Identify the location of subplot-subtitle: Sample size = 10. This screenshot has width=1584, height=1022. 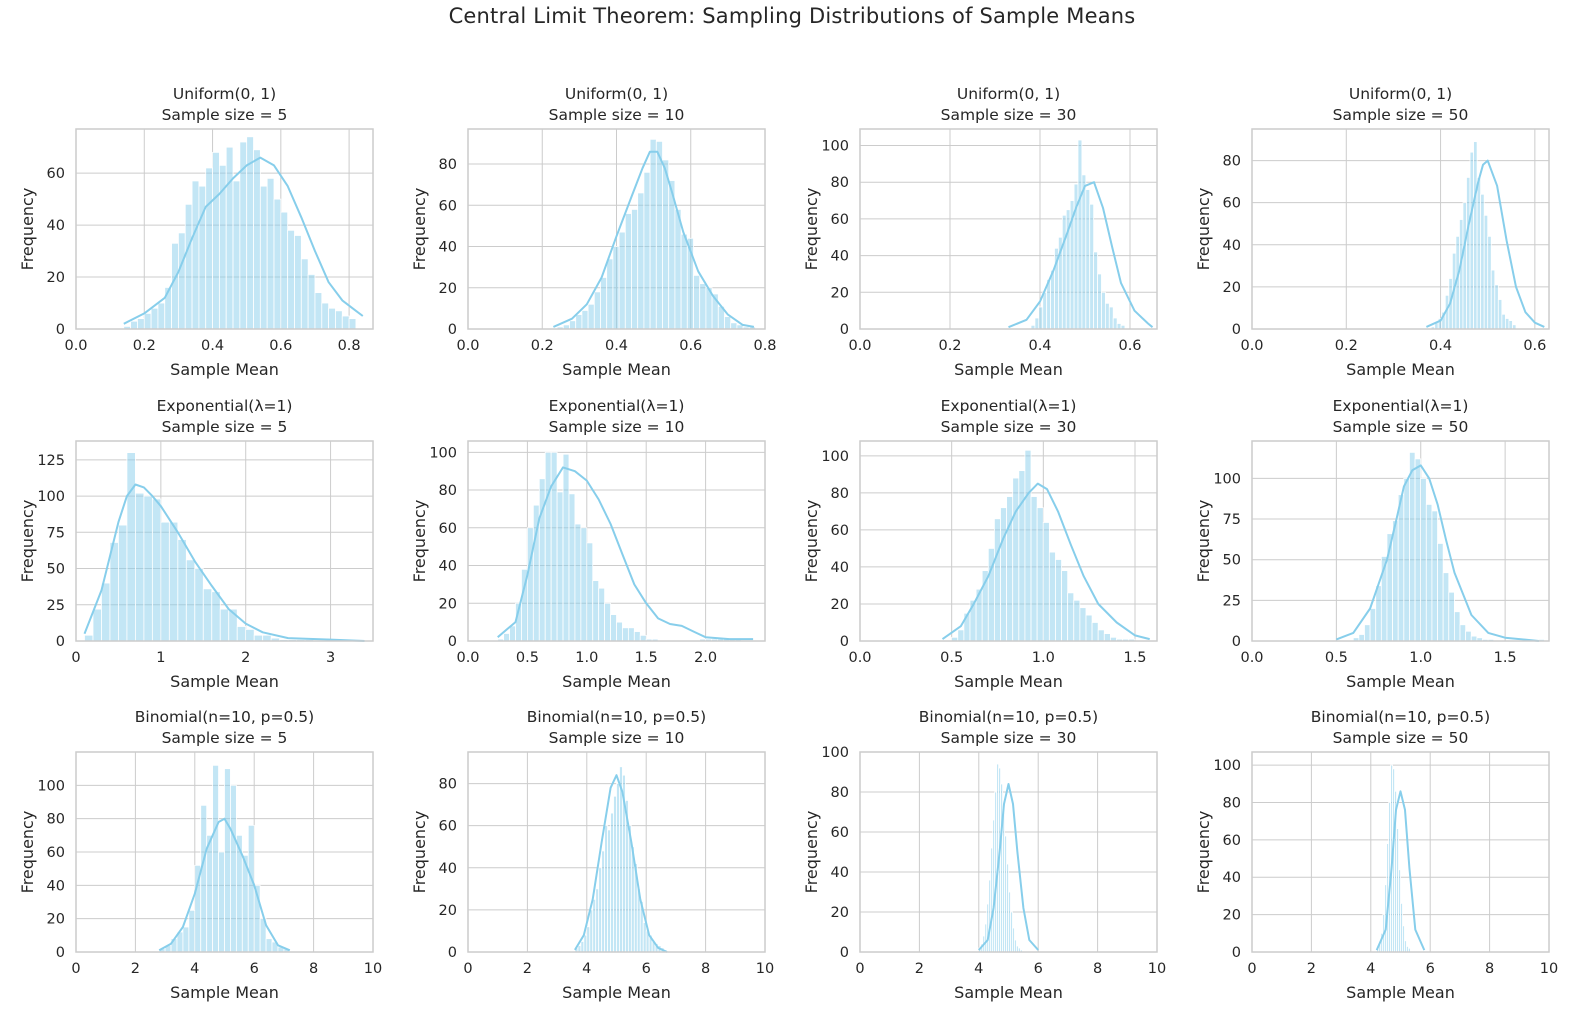
(617, 427).